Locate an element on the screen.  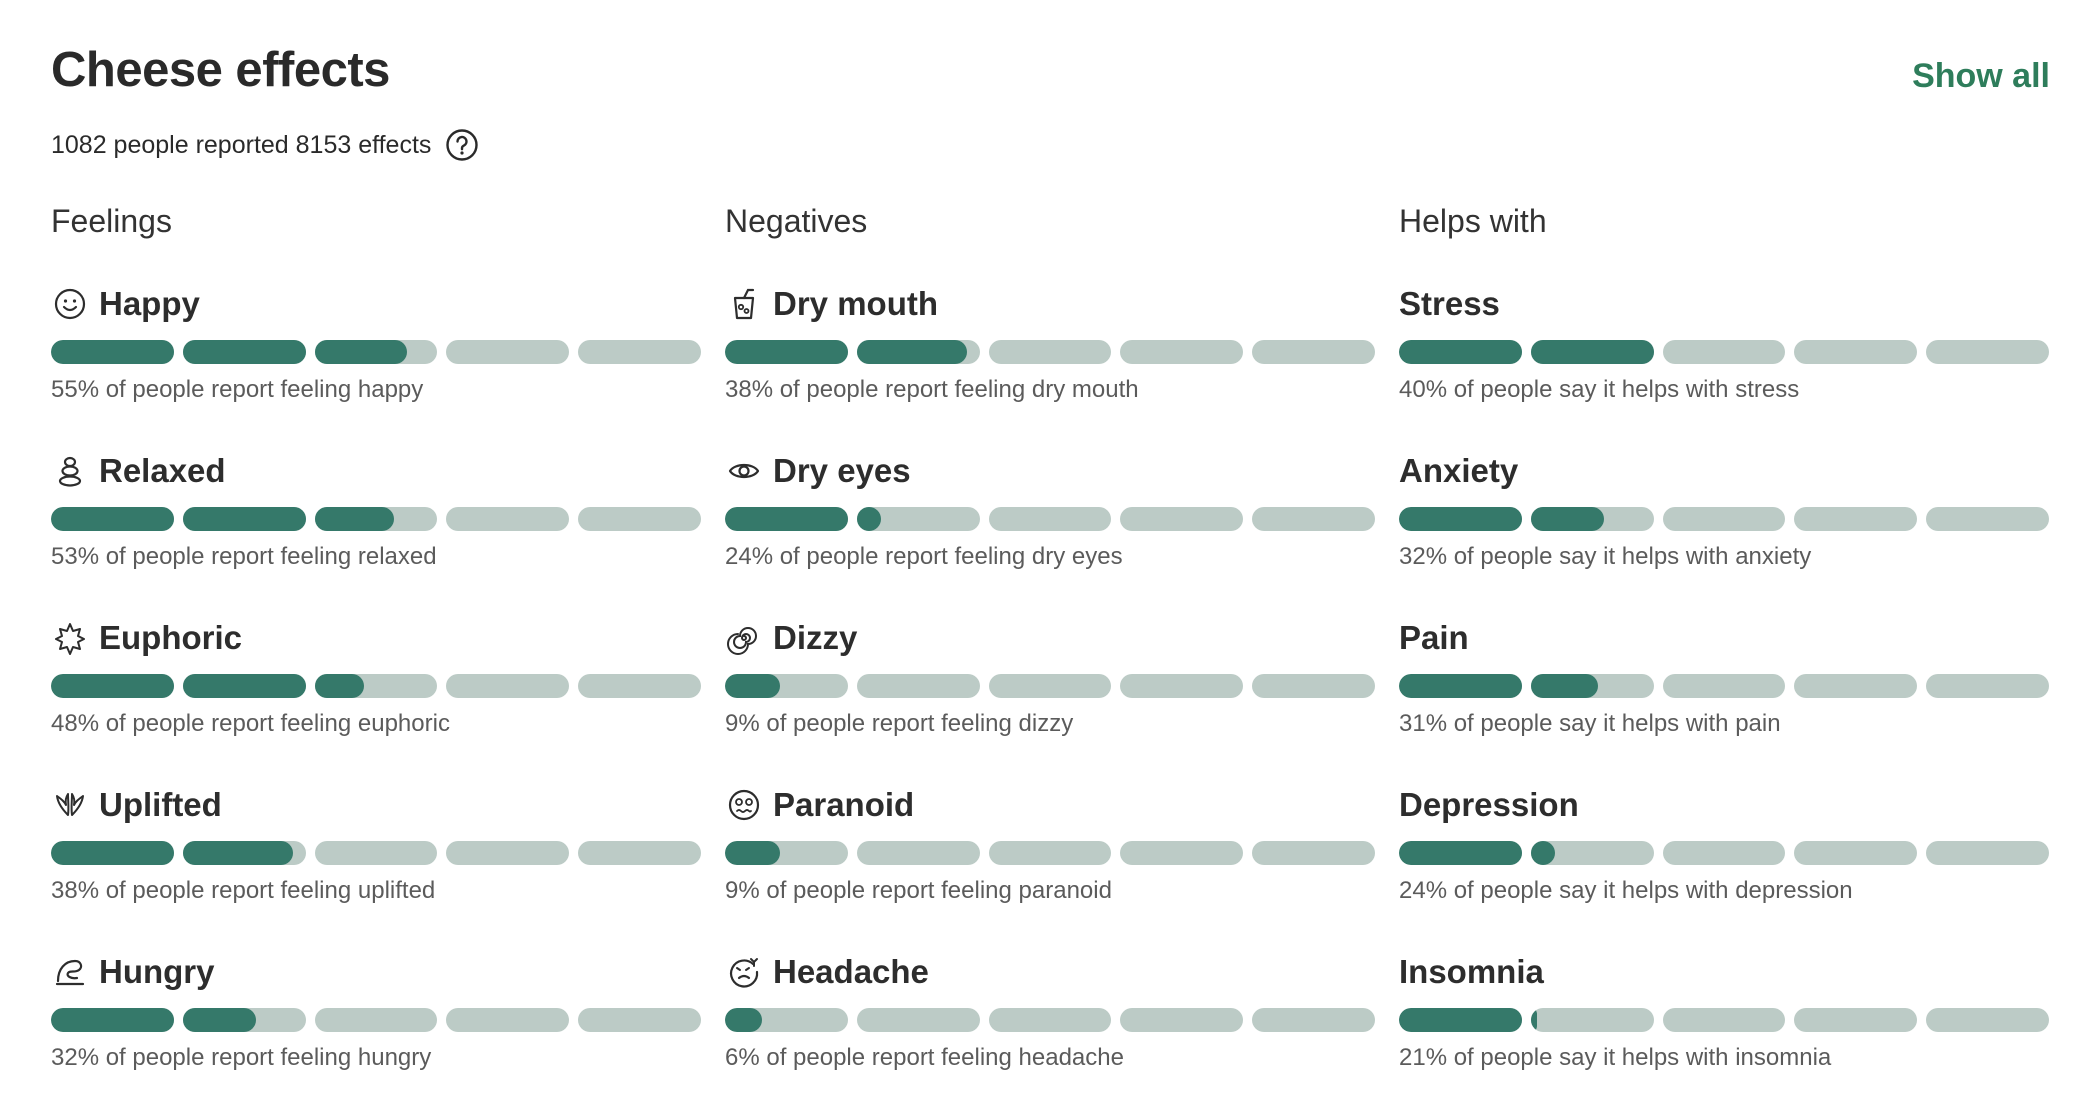
effect-description: 38% of people report feeling uplifted is located at coordinates (243, 890).